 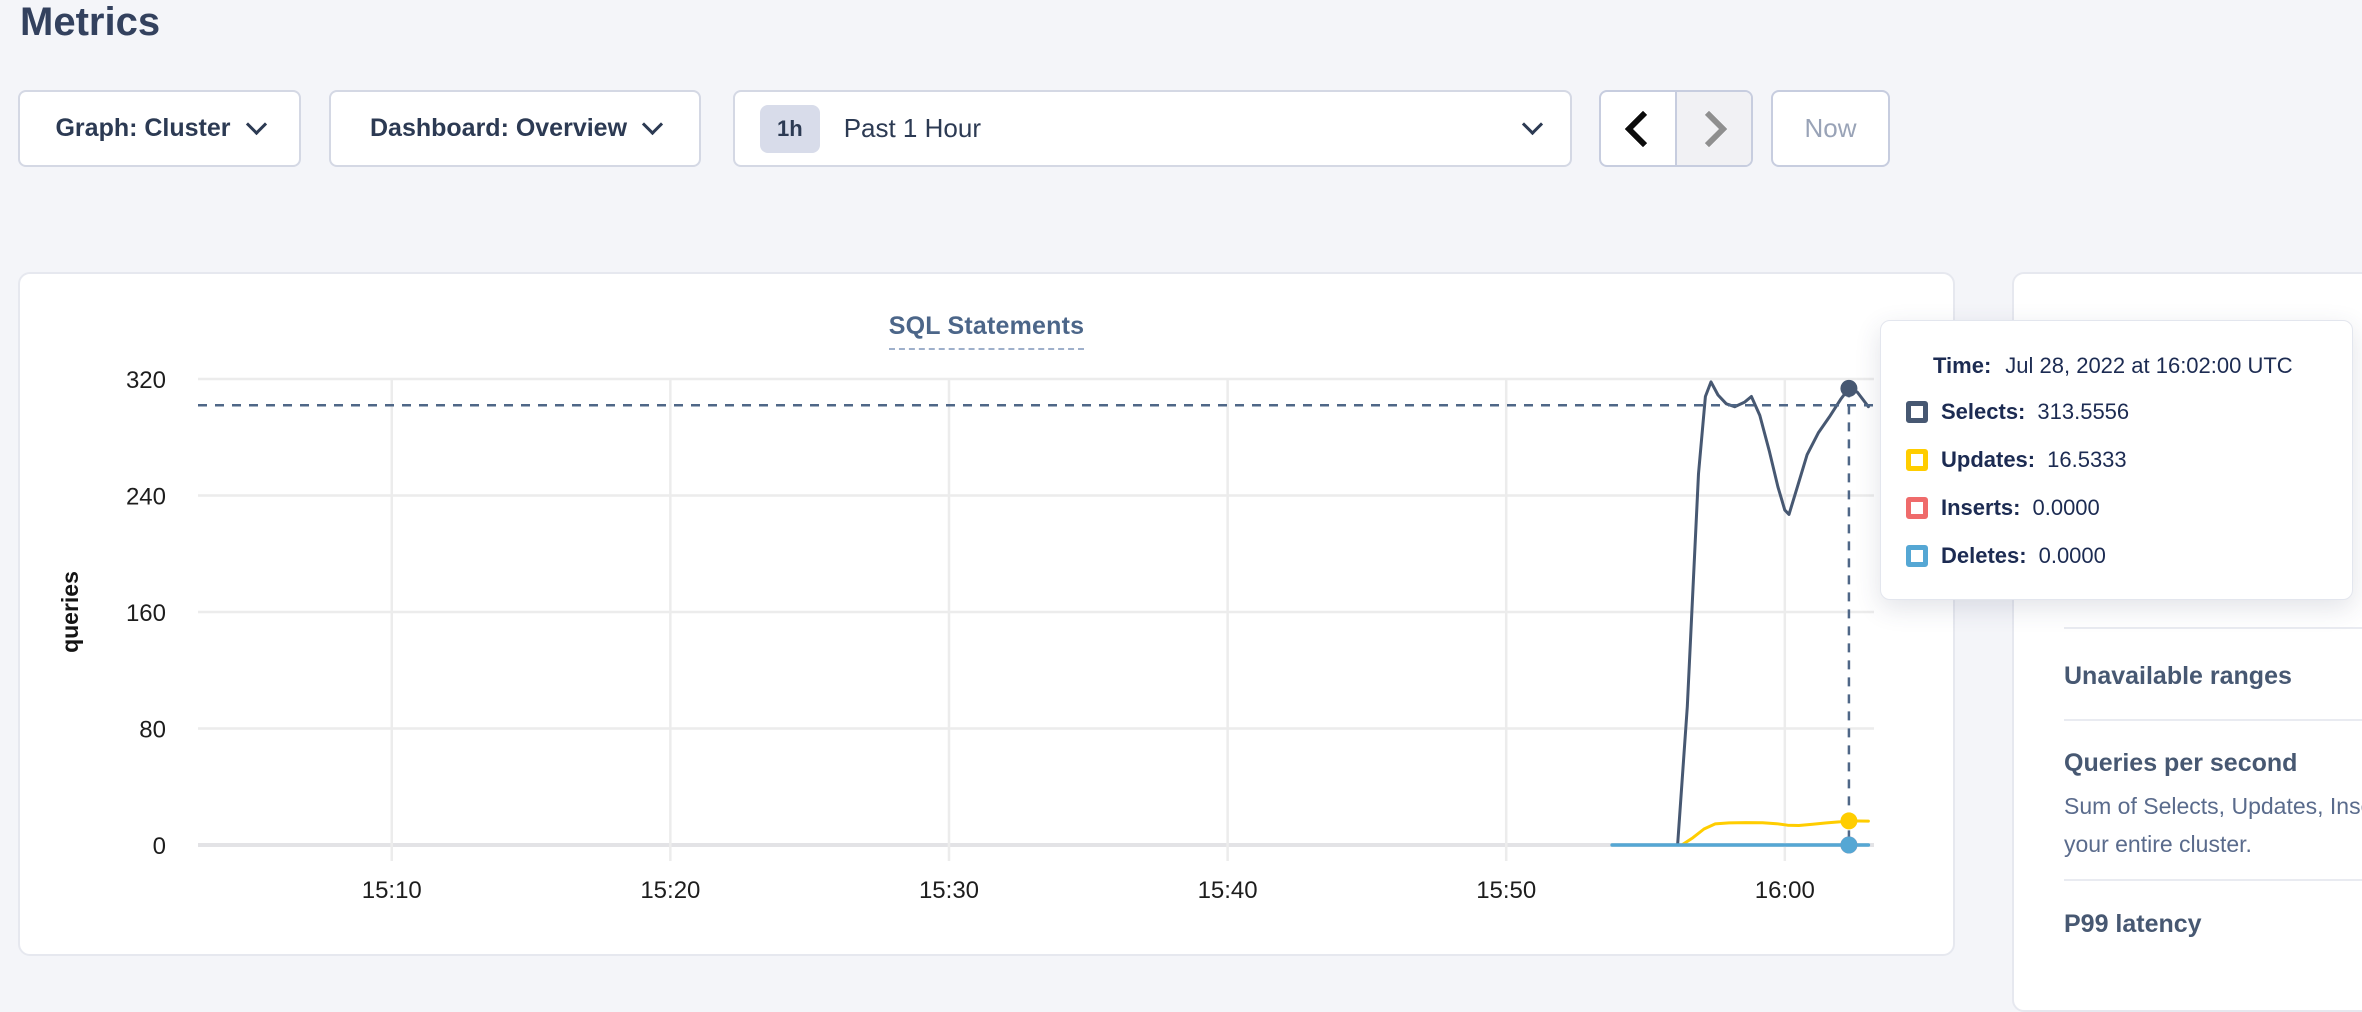 What do you see at coordinates (146, 380) in the screenshot?
I see `y-tick-label: 320` at bounding box center [146, 380].